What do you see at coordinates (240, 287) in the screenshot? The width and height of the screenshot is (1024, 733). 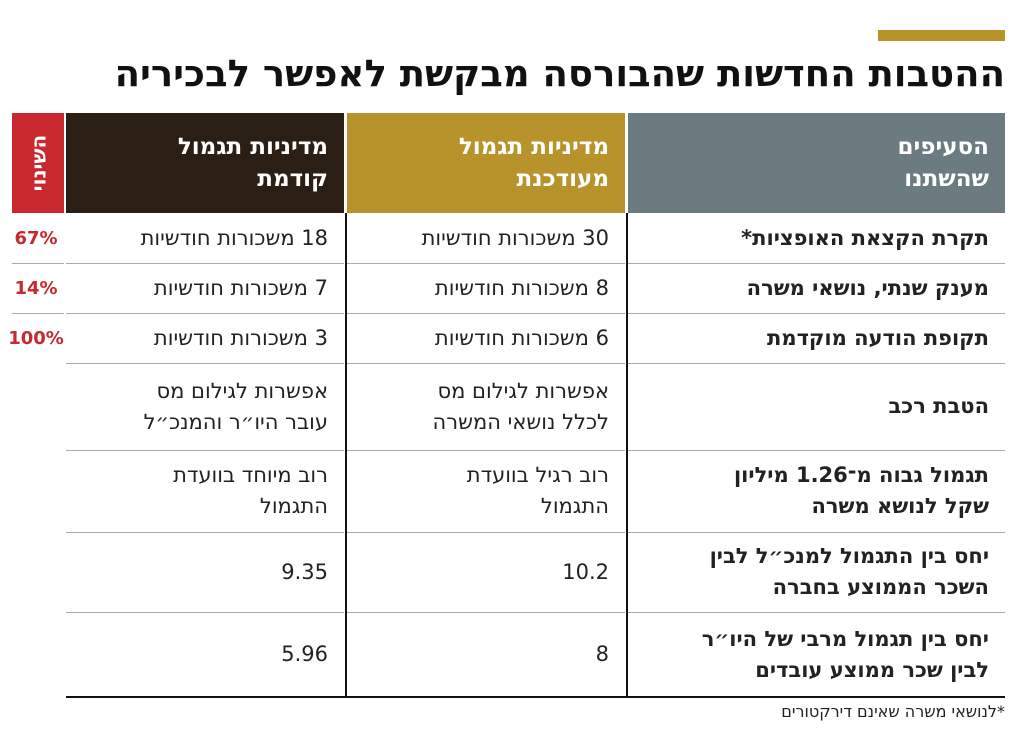 I see `cell-line: 7 משכורות חודשיות` at bounding box center [240, 287].